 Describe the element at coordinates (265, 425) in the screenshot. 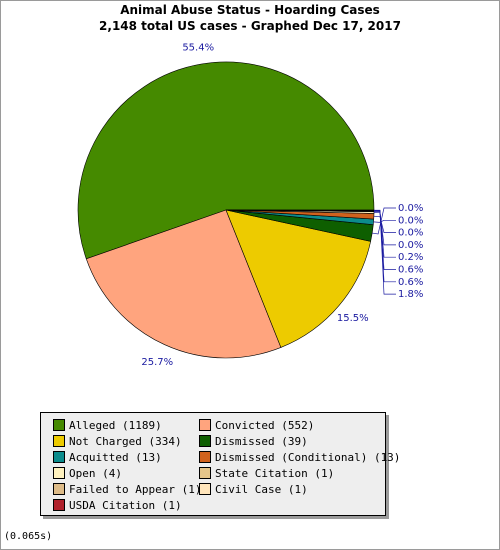

I see `legend-label: Convicted (552)` at that location.